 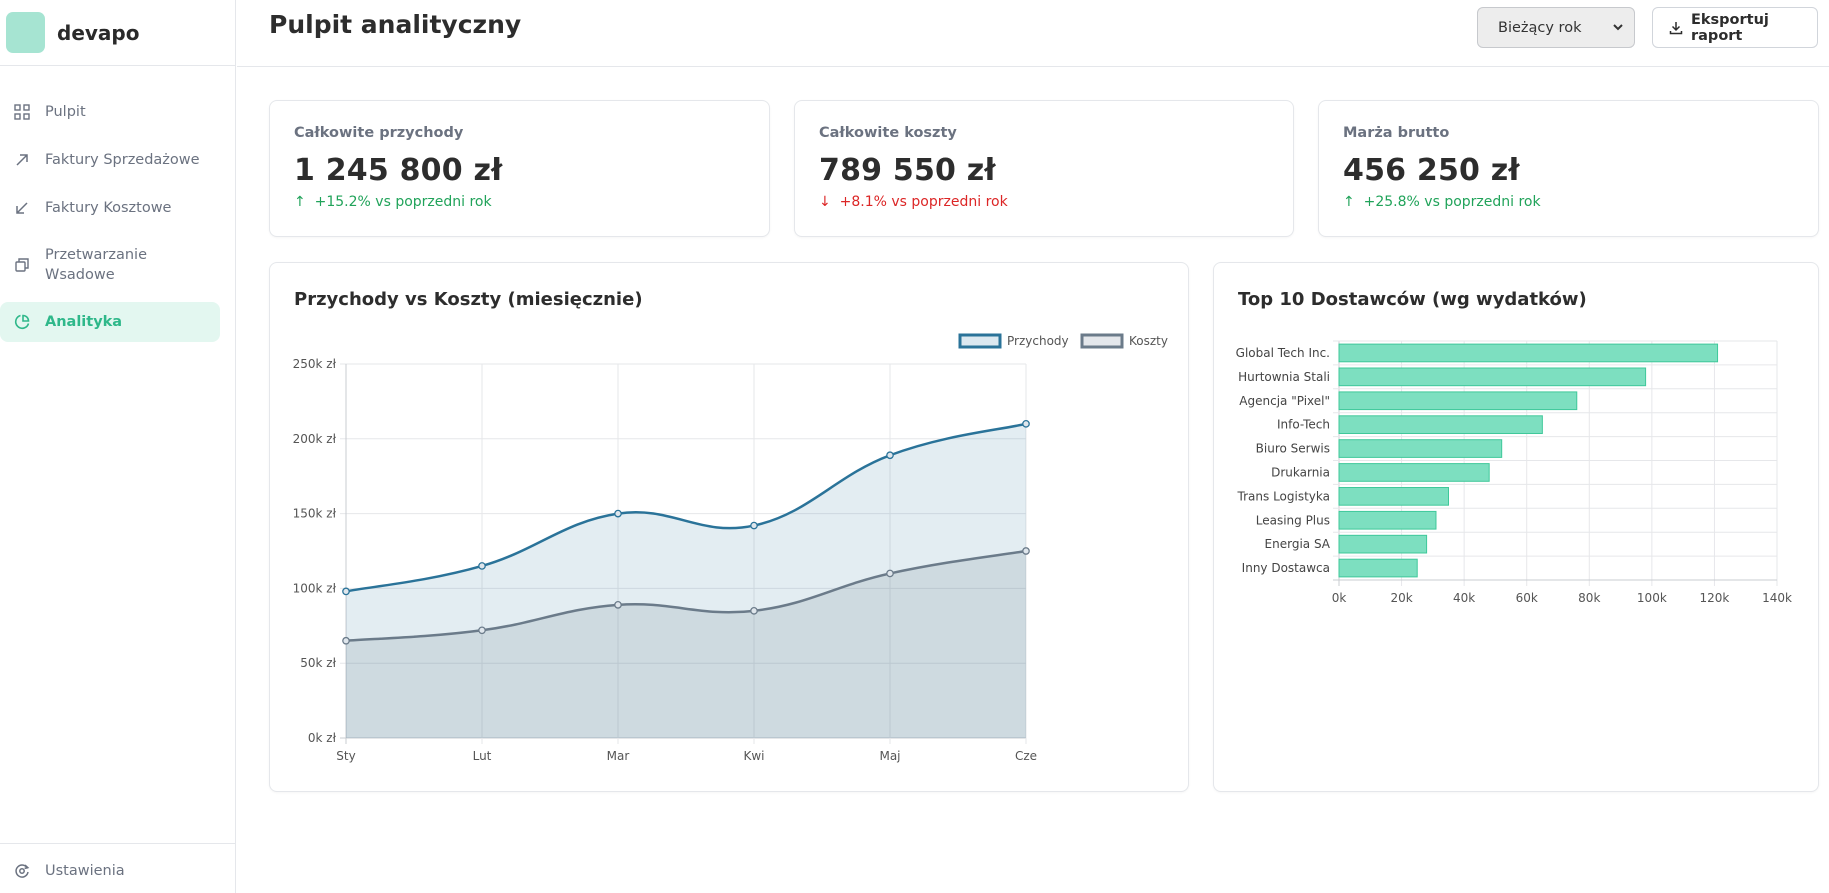 I want to click on legend-item: Przychody, so click(x=1013, y=341).